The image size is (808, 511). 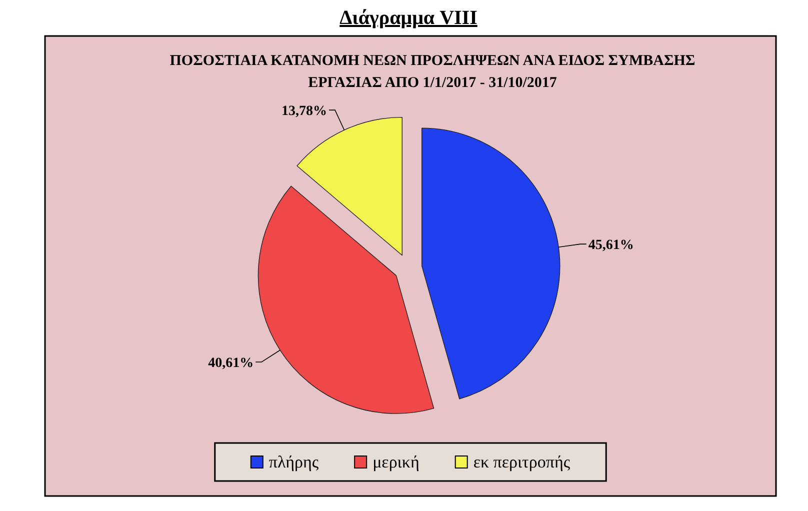 What do you see at coordinates (396, 462) in the screenshot?
I see `legend-label: μερική` at bounding box center [396, 462].